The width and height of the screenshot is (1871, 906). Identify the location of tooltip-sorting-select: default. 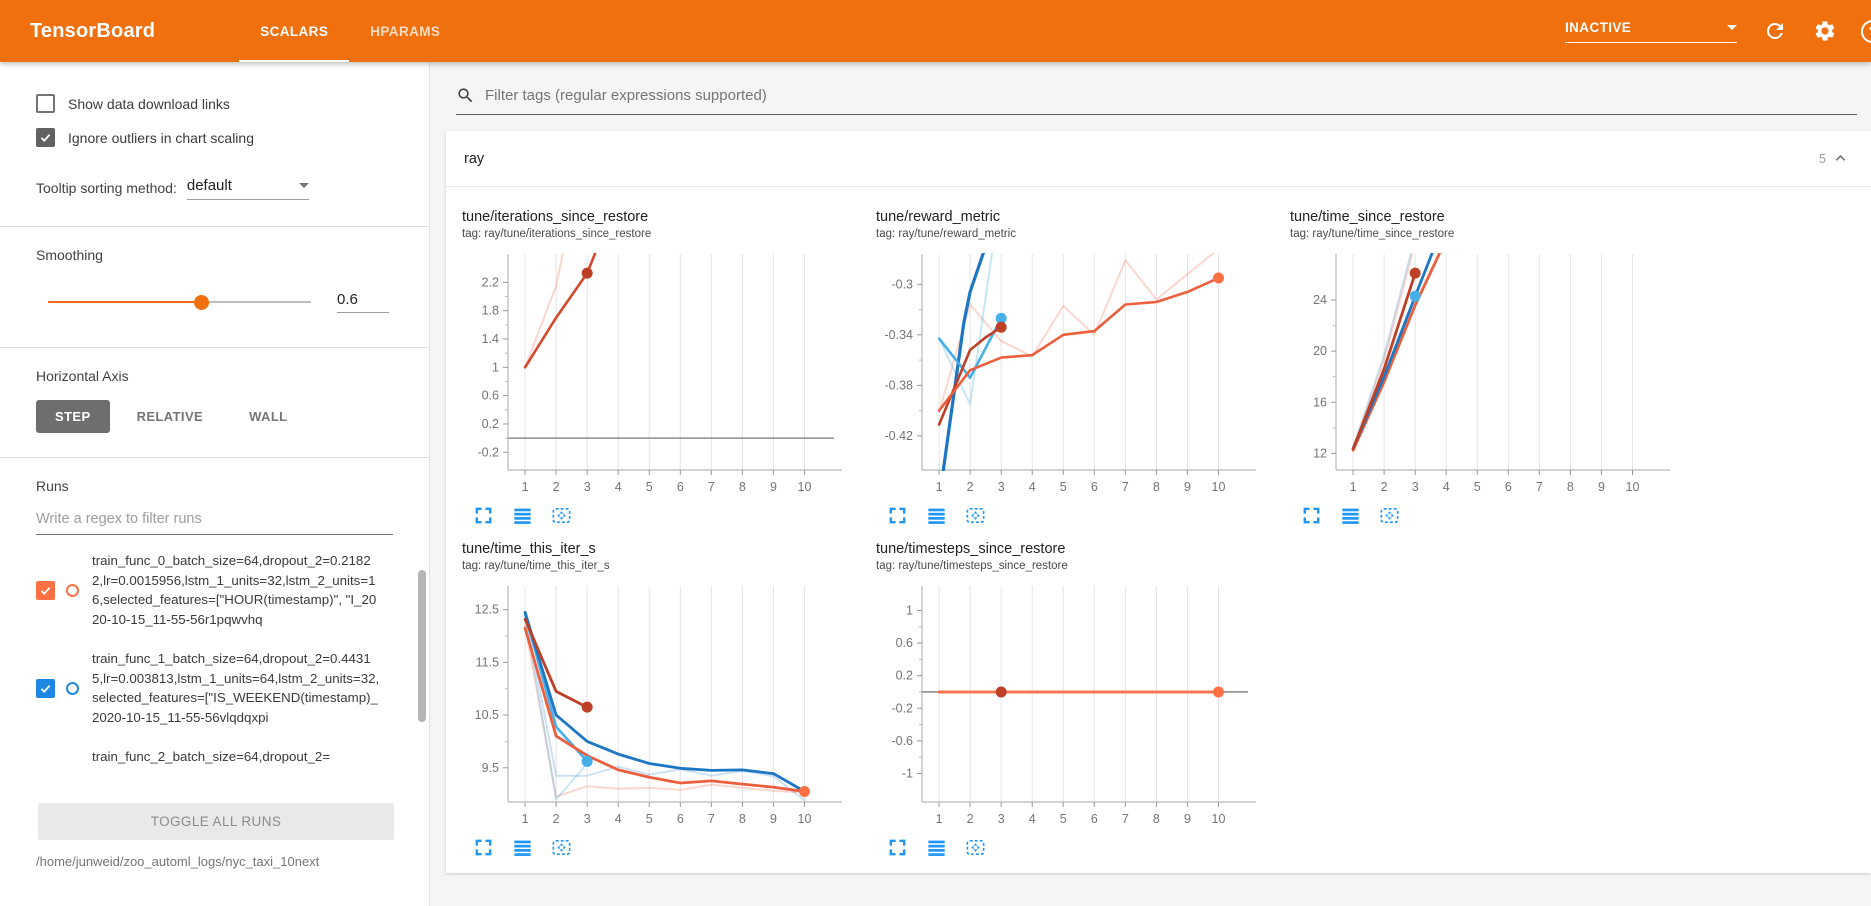
(247, 188).